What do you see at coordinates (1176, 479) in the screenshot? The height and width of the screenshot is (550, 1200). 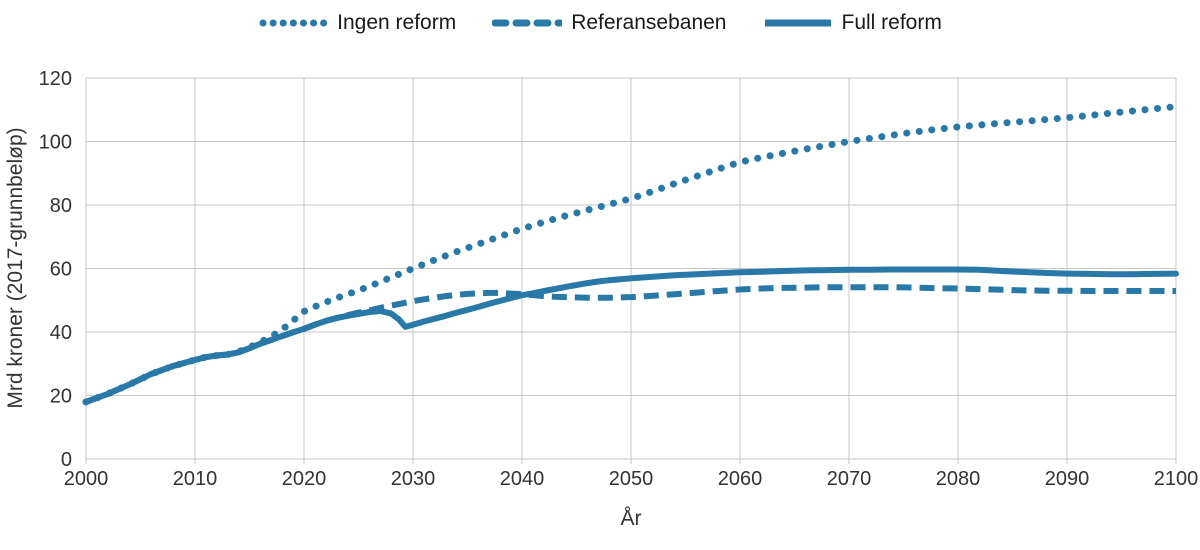 I see `x-tick-label: 2100` at bounding box center [1176, 479].